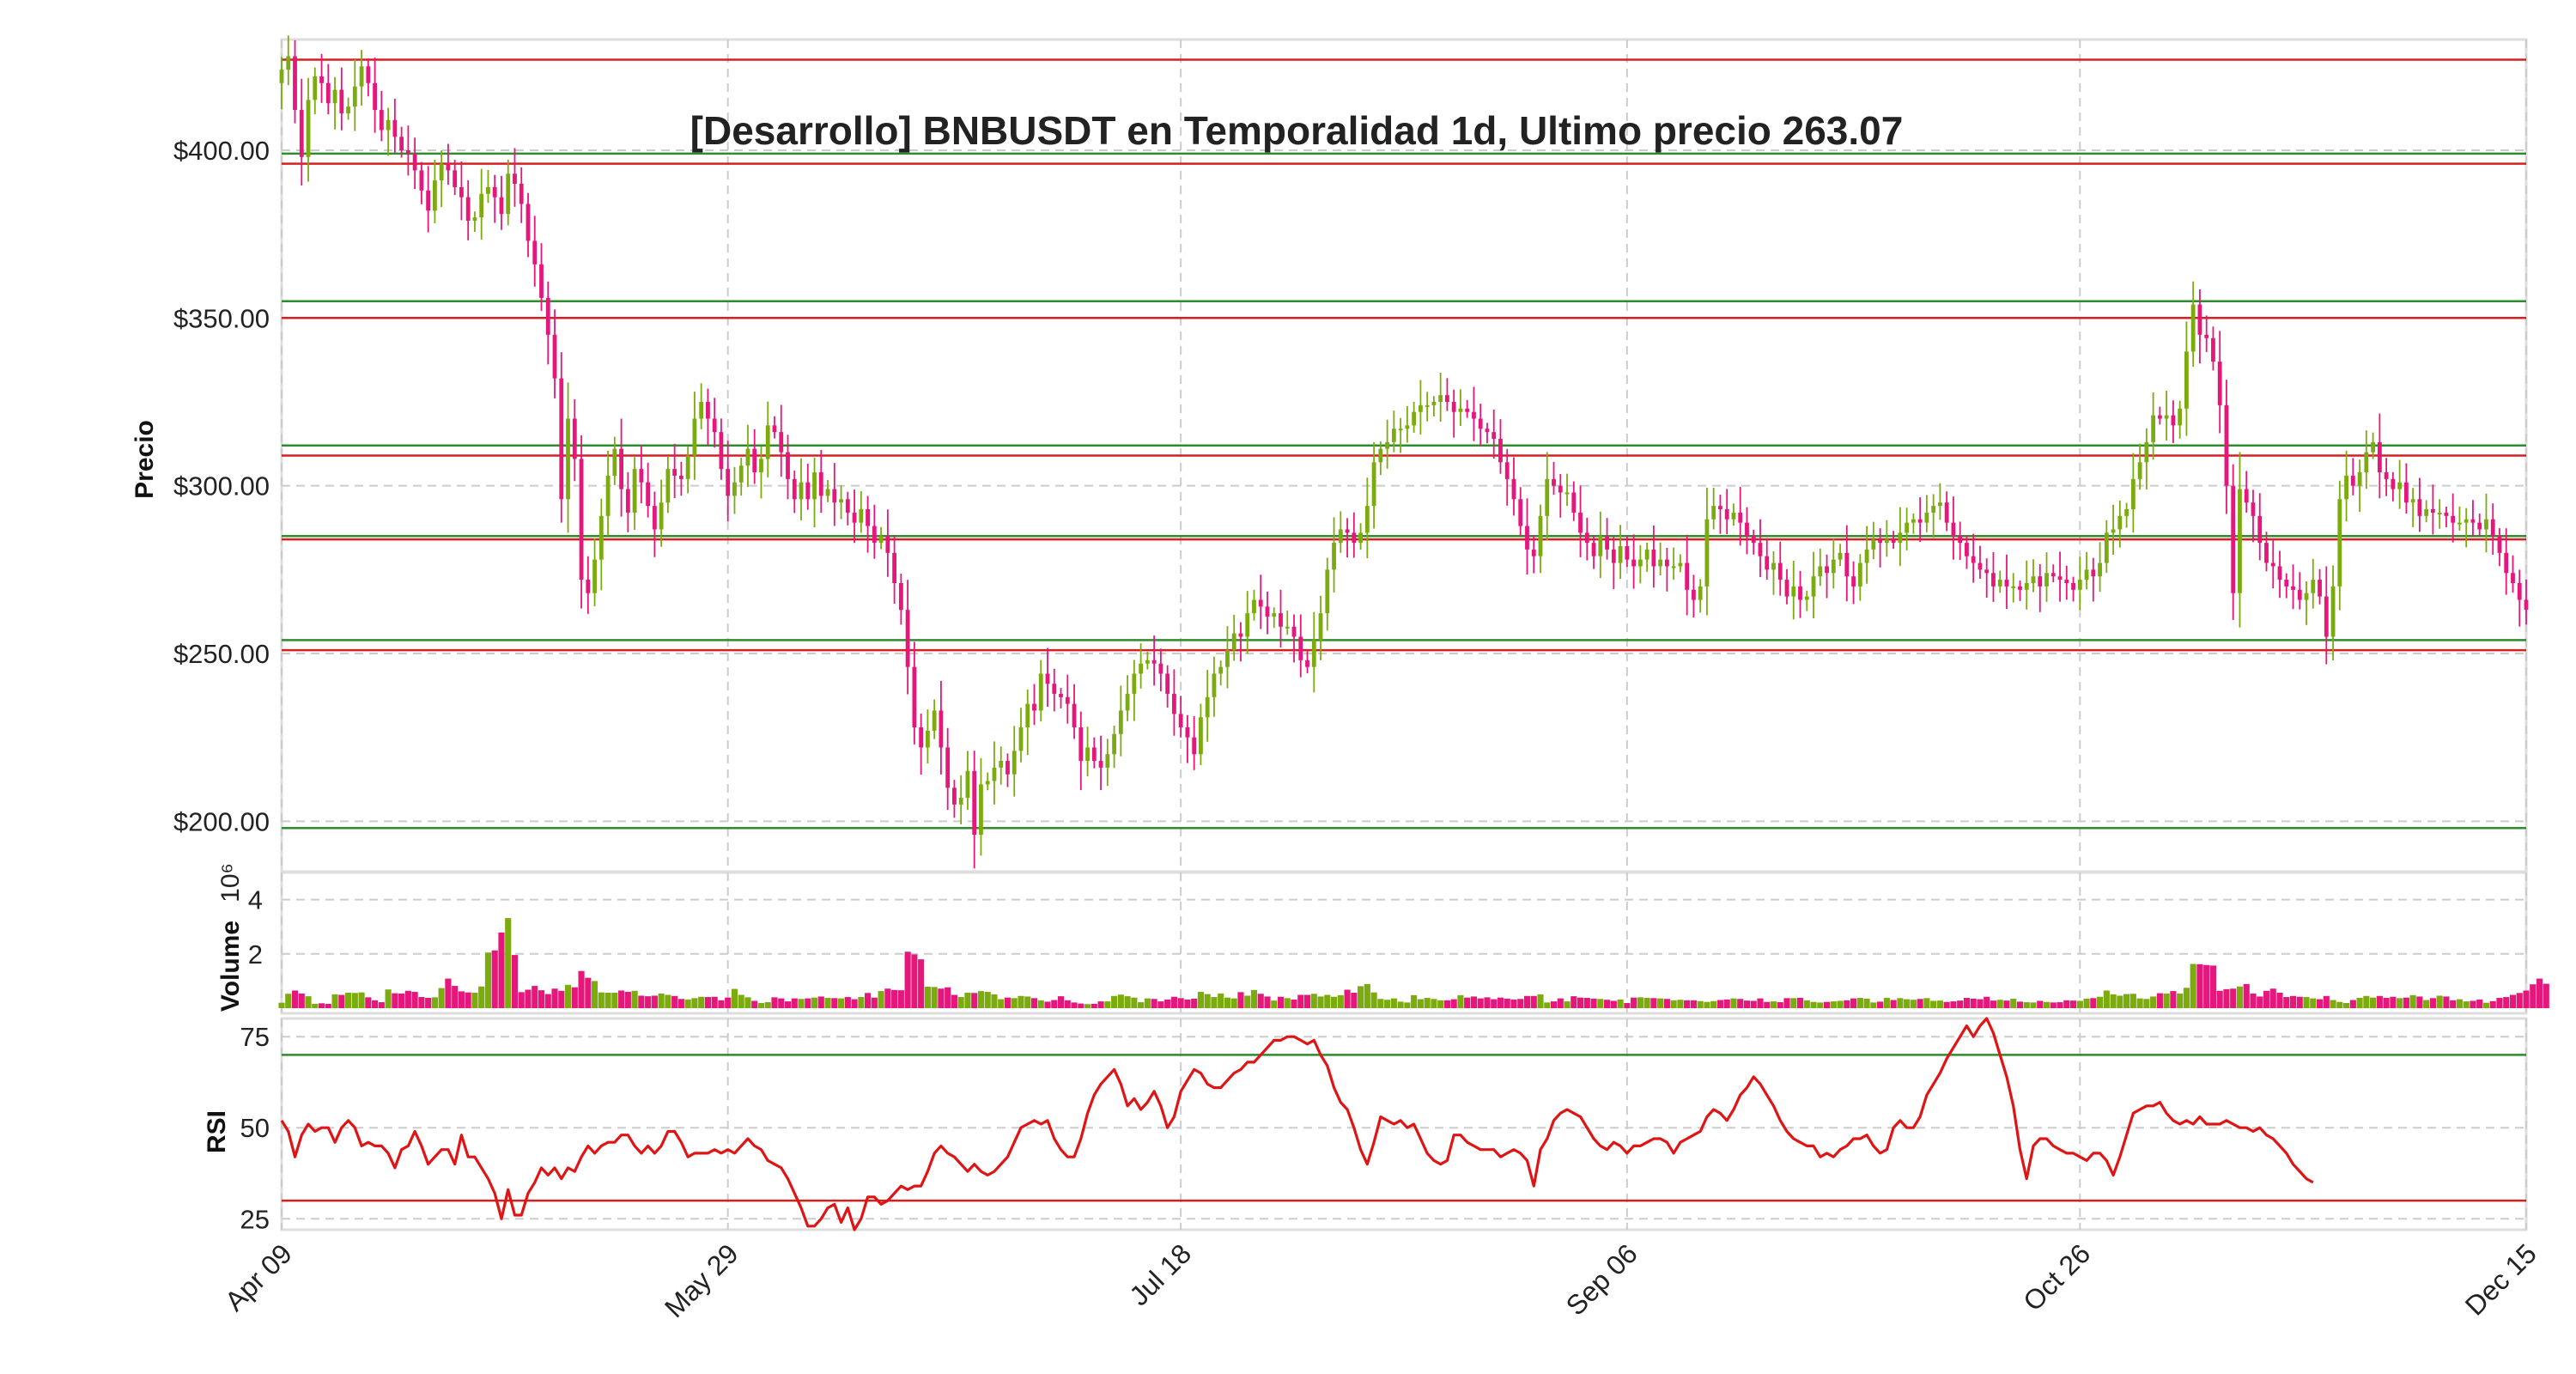  I want to click on volume-axis-title: Volume, so click(230, 966).